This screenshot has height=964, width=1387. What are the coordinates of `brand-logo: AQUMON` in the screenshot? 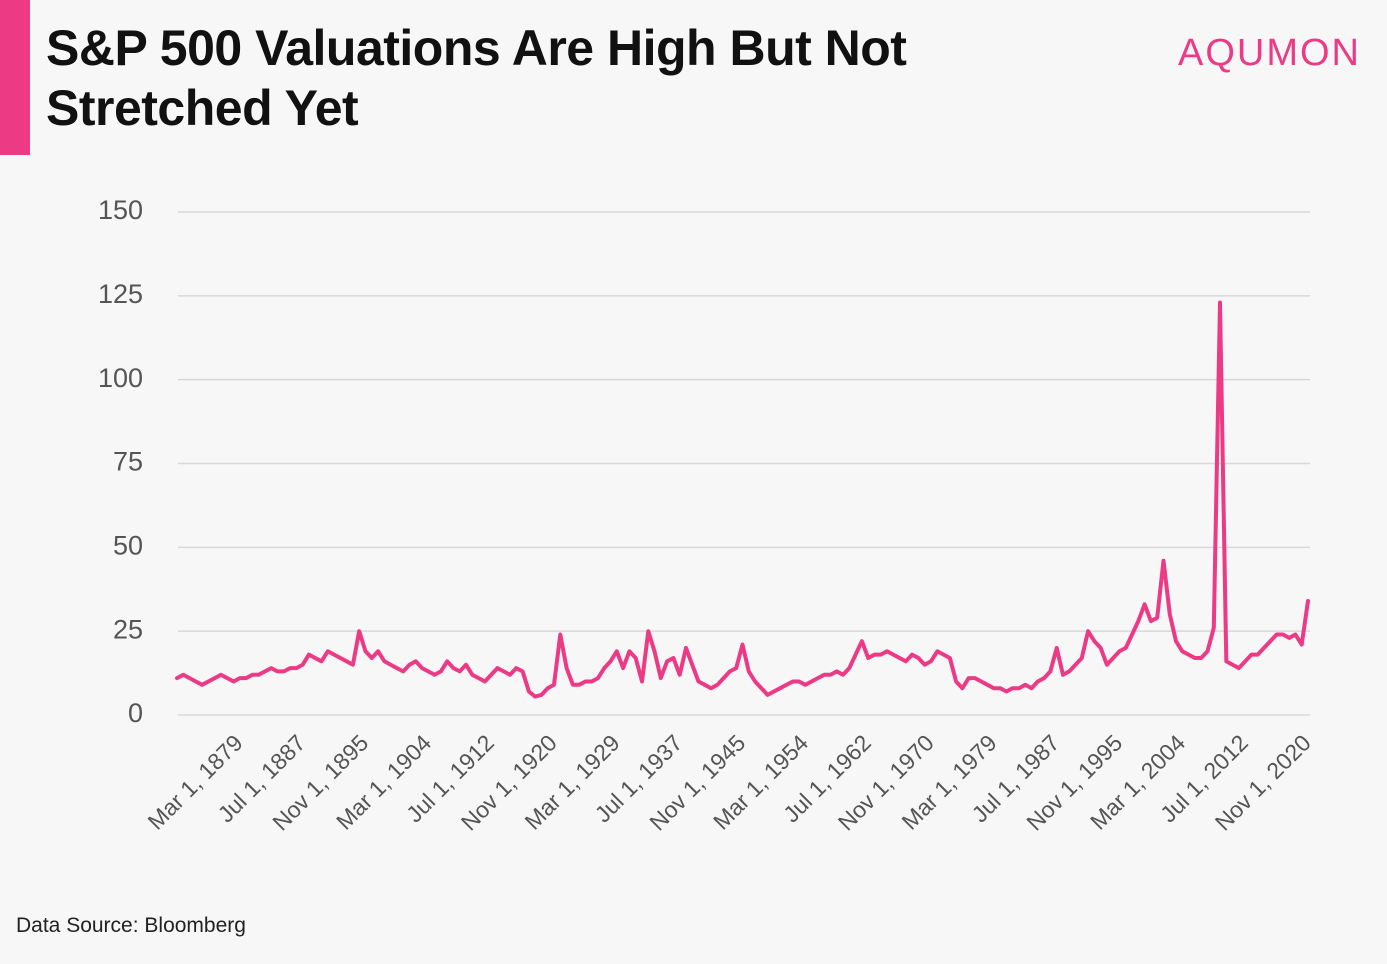 It's located at (1269, 53).